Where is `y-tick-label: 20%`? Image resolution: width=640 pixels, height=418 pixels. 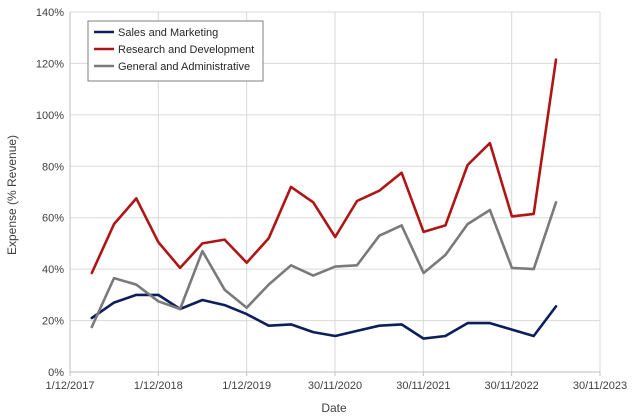
y-tick-label: 20% is located at coordinates (53, 322).